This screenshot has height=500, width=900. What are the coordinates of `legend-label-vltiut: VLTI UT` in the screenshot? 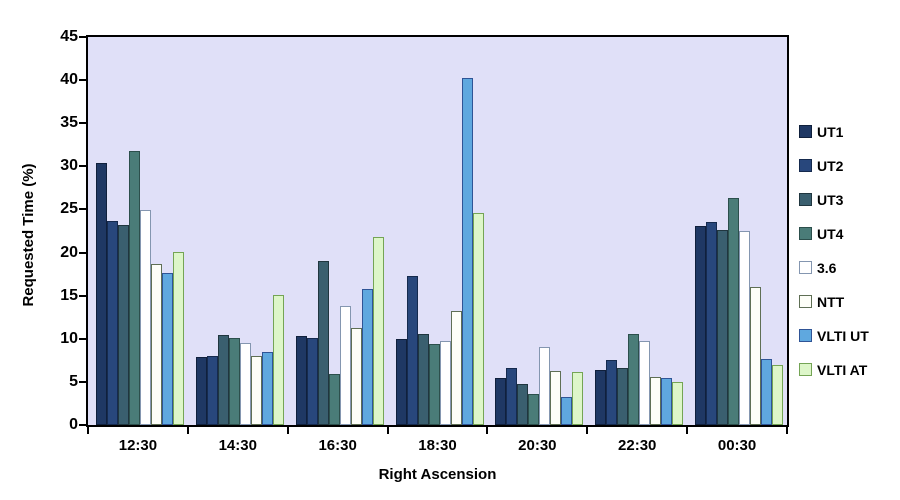 It's located at (843, 335).